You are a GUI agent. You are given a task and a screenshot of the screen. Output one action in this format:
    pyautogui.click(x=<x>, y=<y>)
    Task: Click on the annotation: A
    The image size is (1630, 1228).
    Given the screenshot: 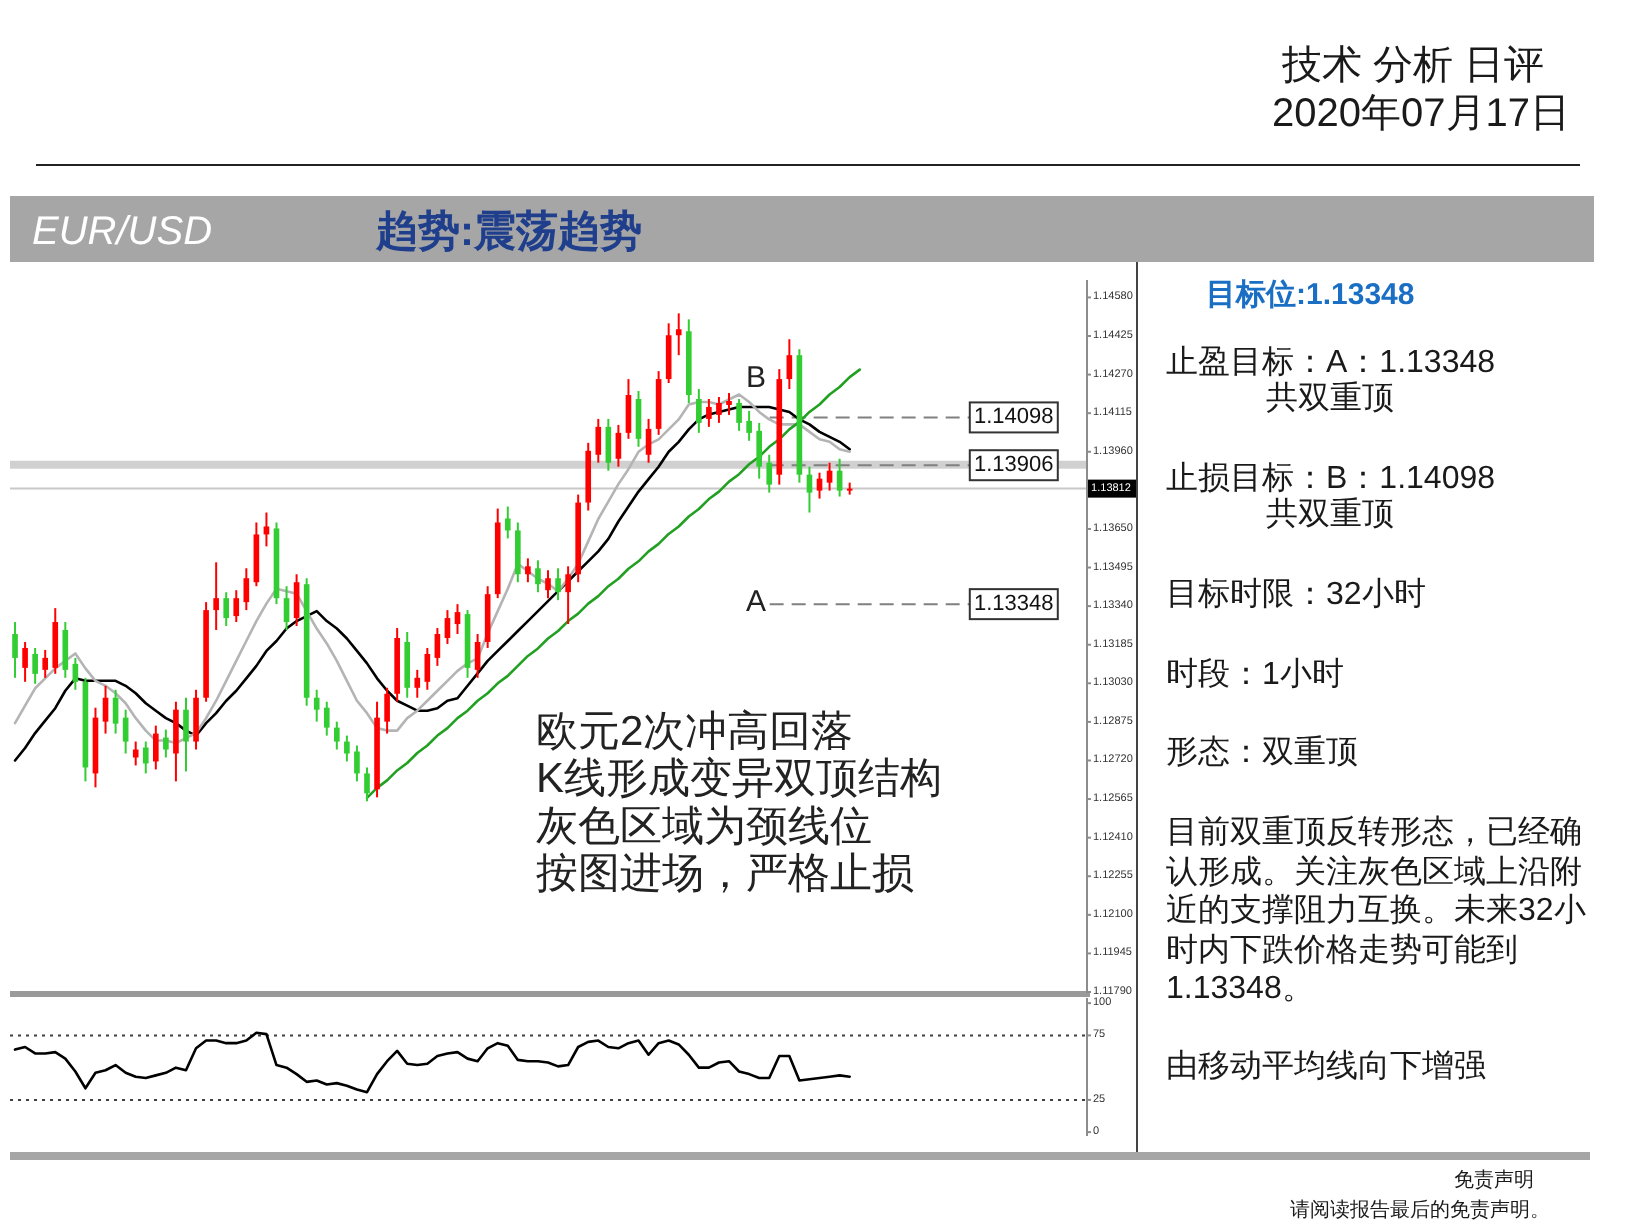 What is the action you would take?
    pyautogui.click(x=755, y=602)
    